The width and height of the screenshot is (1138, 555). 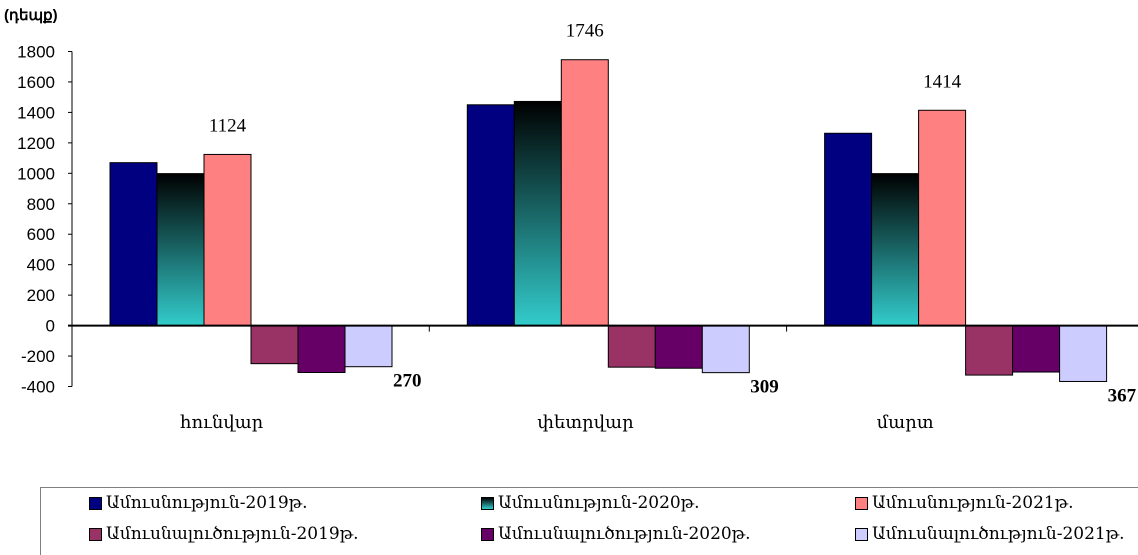 I want to click on bar-series-4-հունվար, so click(x=274, y=345).